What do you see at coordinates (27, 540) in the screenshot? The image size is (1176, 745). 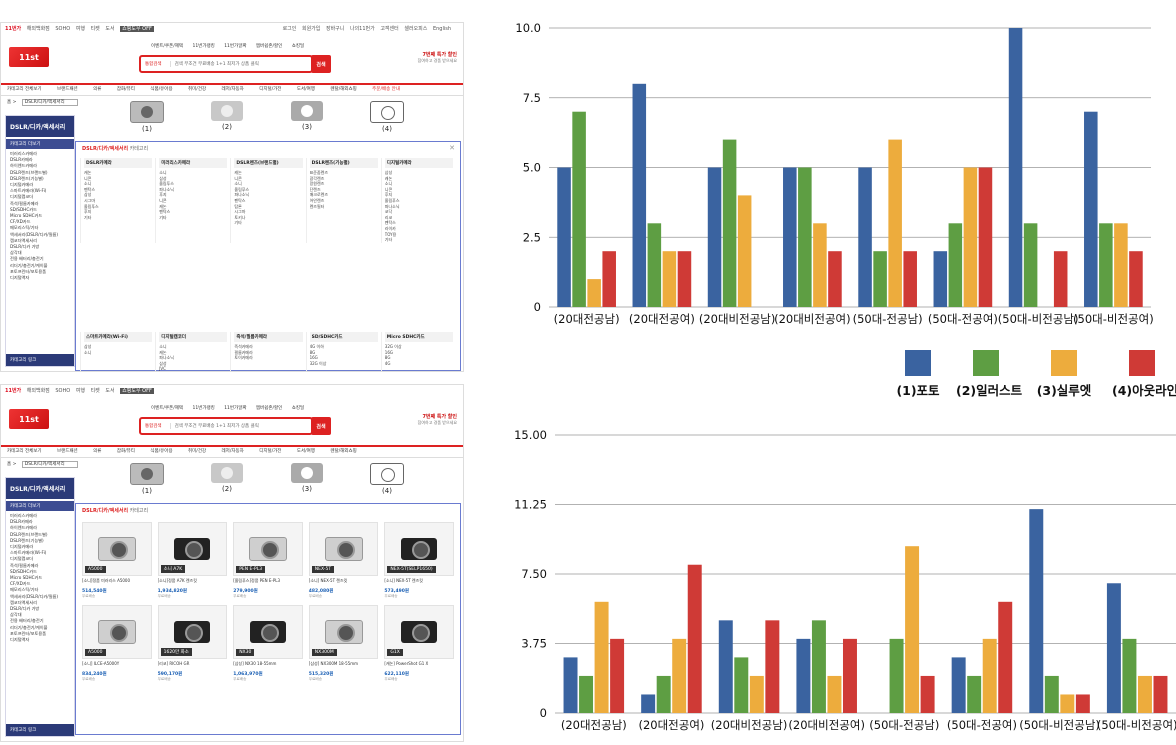 I see `sidebar-item: DSLR렌즈(기능별)` at bounding box center [27, 540].